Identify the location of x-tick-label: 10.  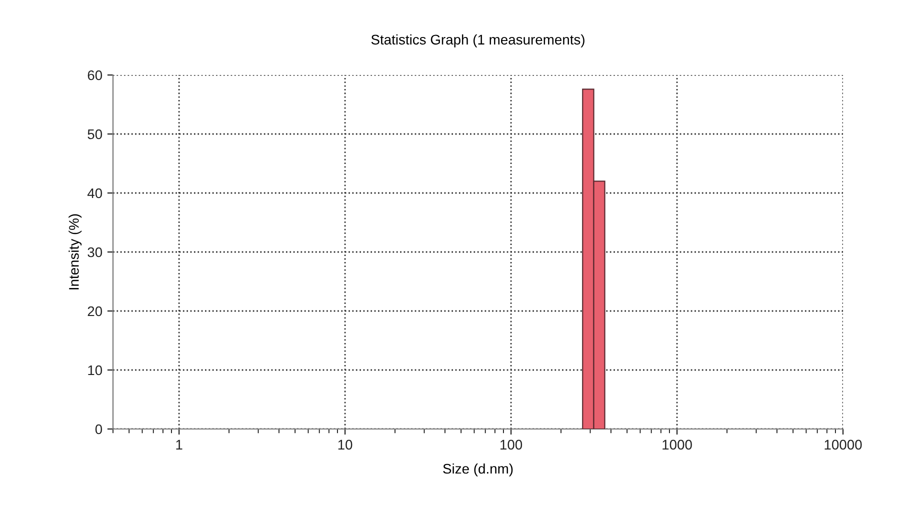
(345, 445).